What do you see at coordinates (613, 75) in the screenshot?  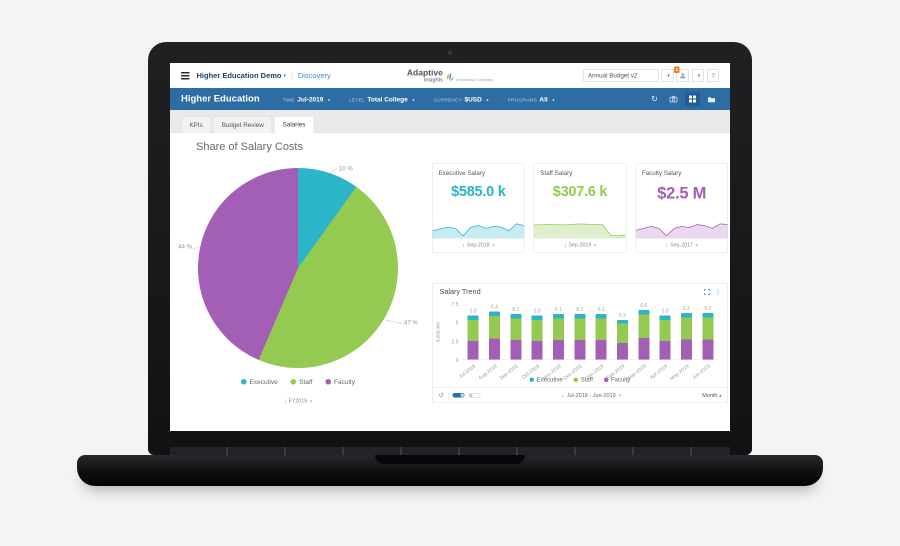 I see `version-select-value: Annual Budget v2` at bounding box center [613, 75].